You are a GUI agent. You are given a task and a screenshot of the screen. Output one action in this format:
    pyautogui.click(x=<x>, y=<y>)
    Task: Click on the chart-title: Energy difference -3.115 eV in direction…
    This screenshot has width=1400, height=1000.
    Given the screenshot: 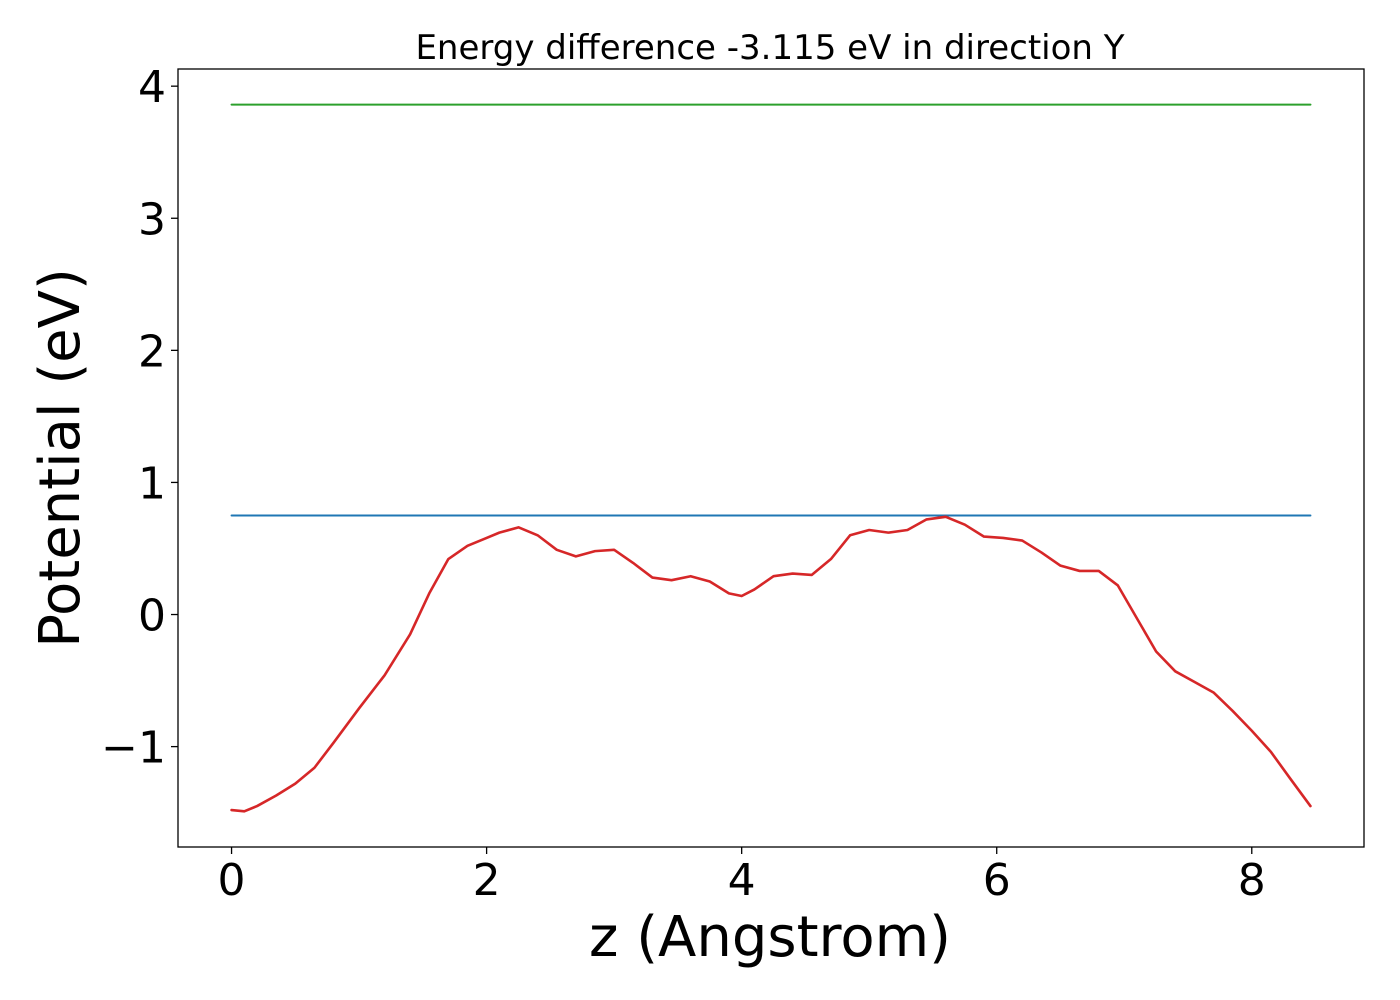 What is the action you would take?
    pyautogui.click(x=769, y=48)
    